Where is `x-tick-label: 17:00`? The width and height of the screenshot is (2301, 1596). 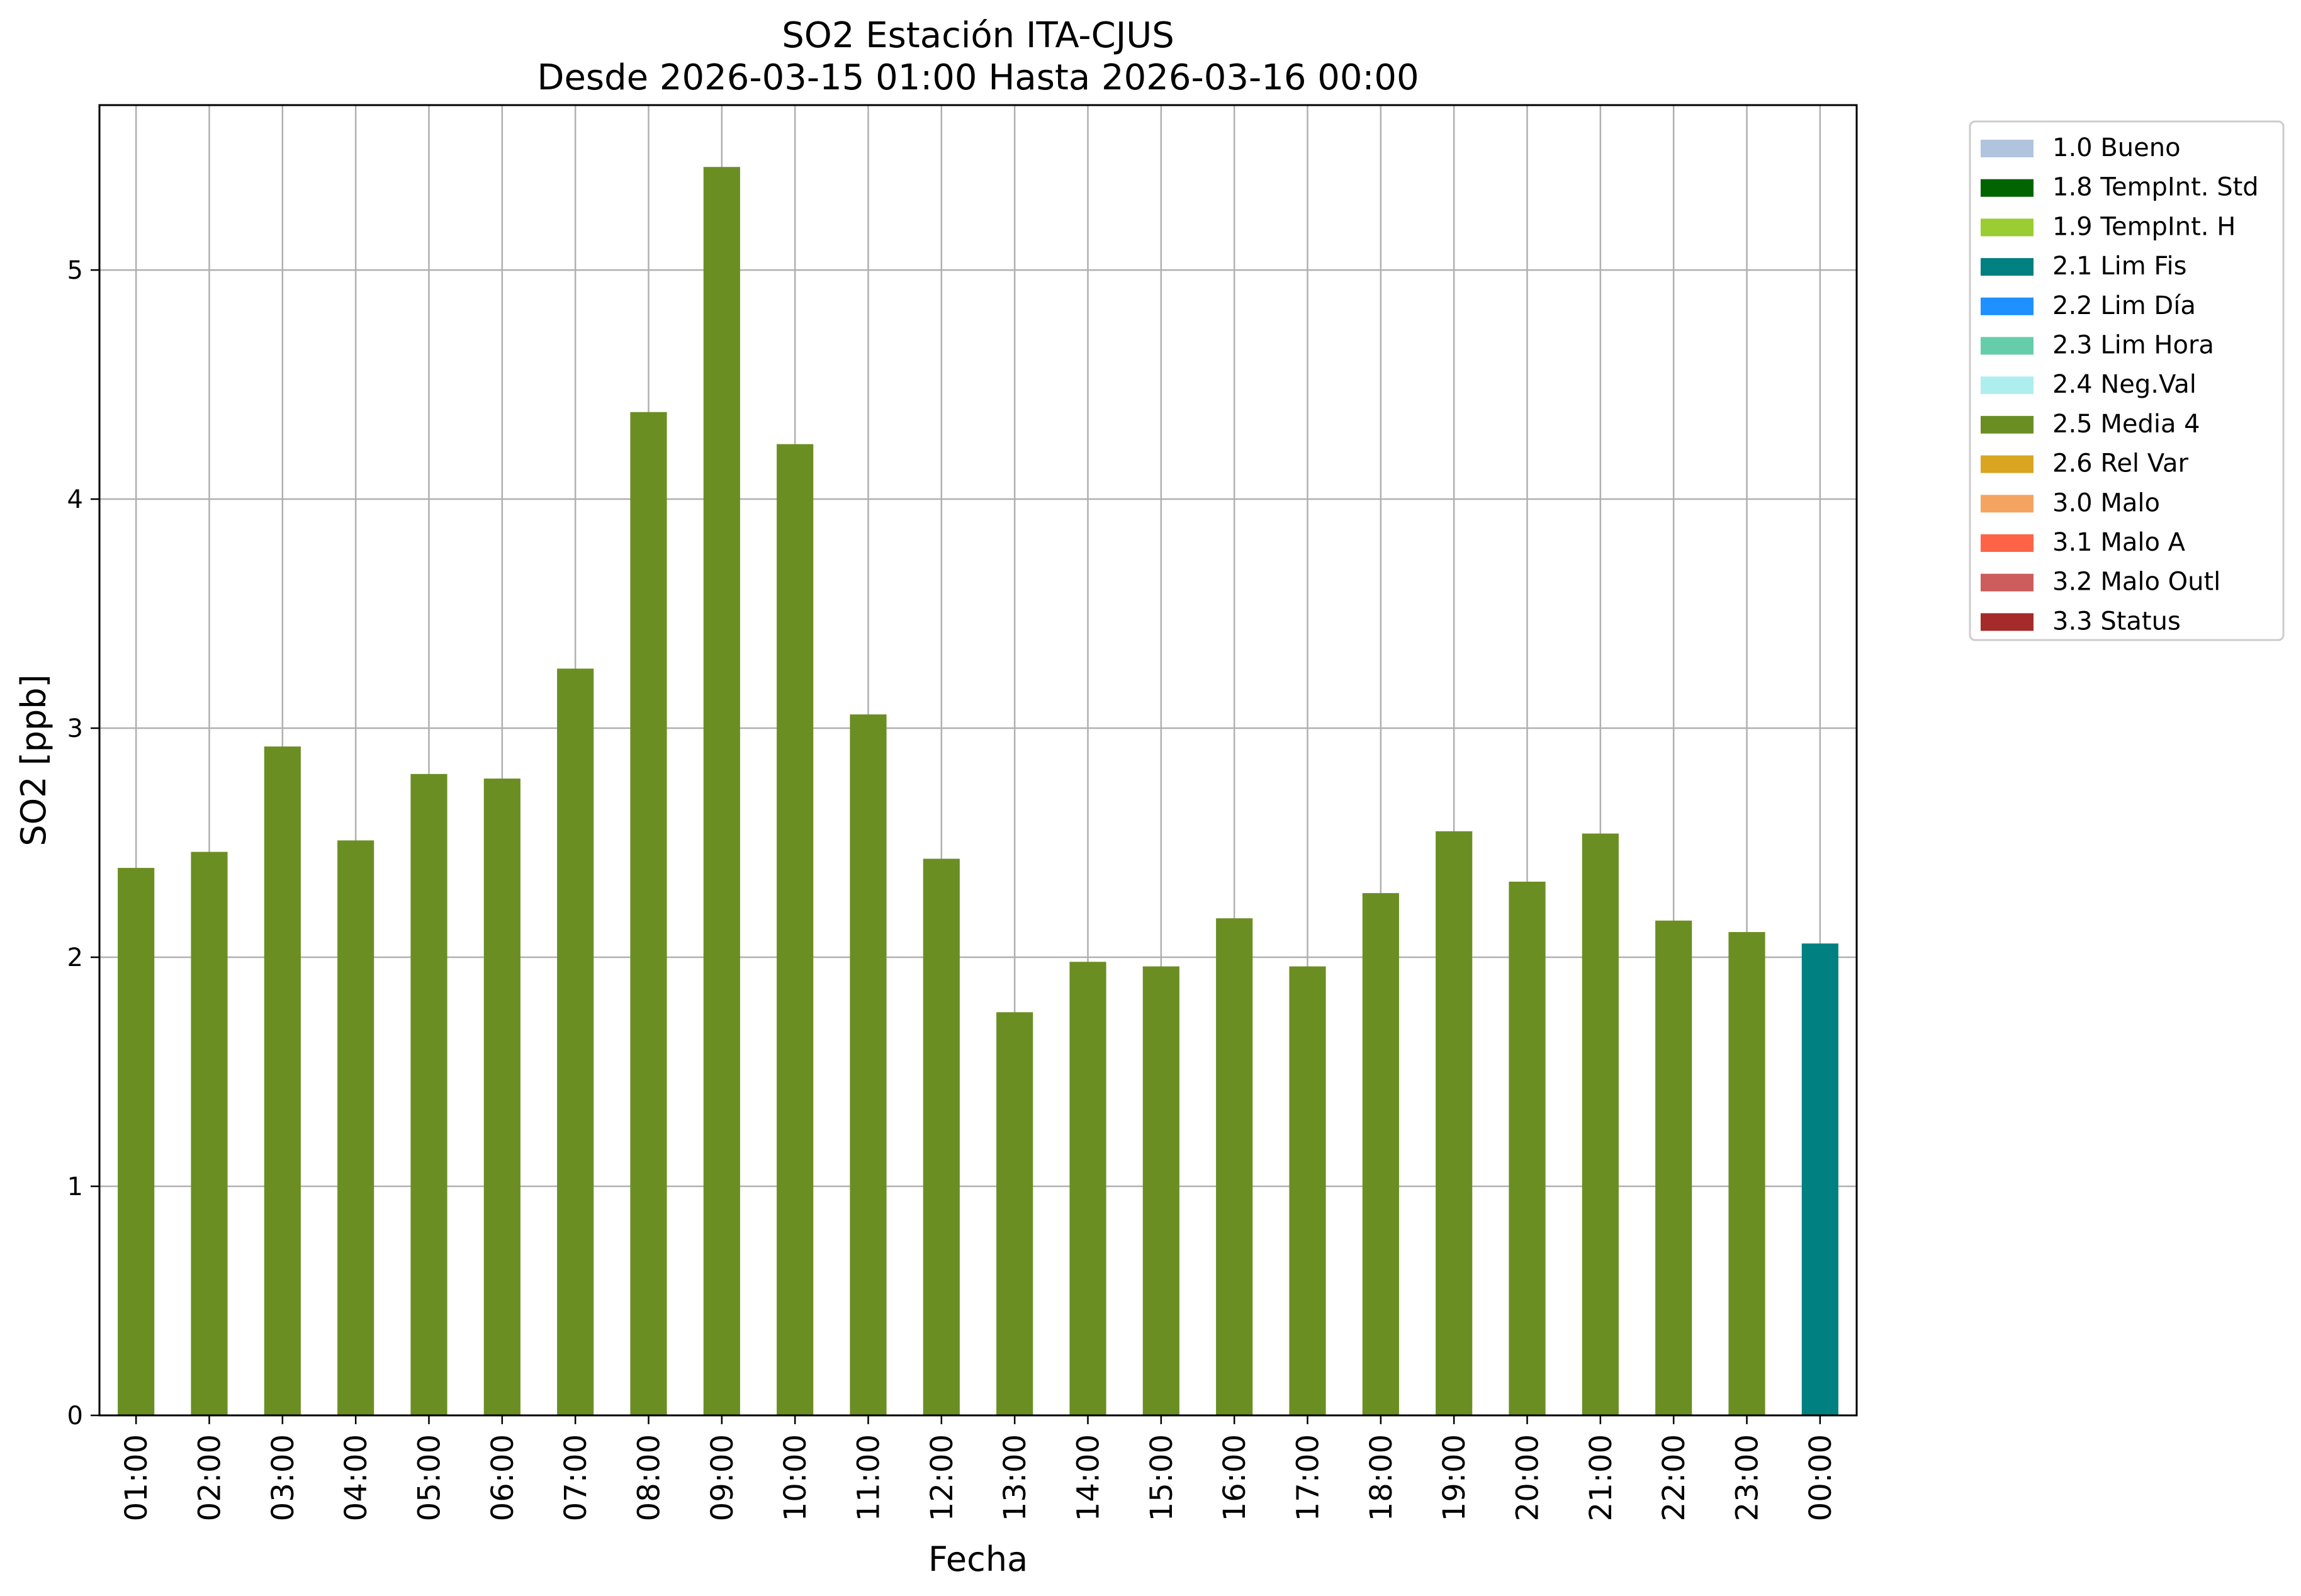 x-tick-label: 17:00 is located at coordinates (1308, 1477).